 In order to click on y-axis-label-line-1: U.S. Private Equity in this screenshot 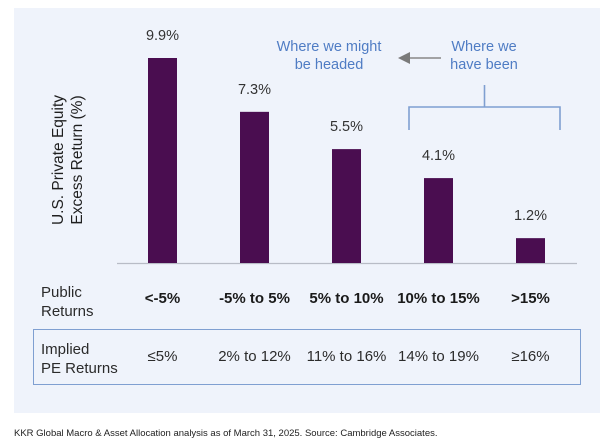, I will do `click(58, 160)`.